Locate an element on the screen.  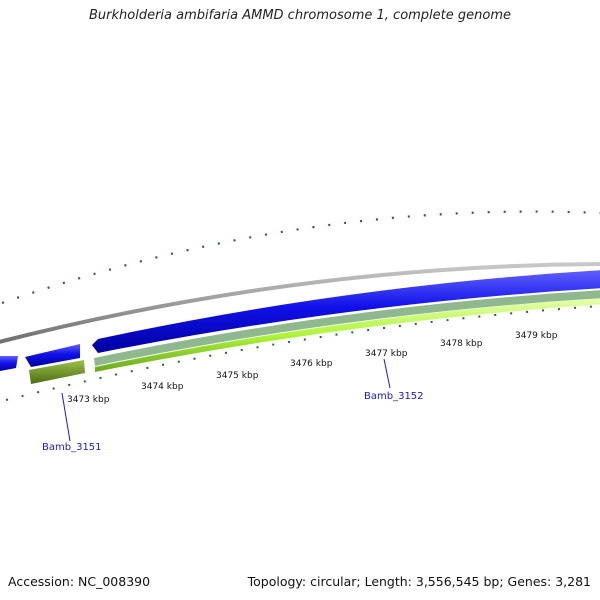
gene-band-upper is located at coordinates (347, 328).